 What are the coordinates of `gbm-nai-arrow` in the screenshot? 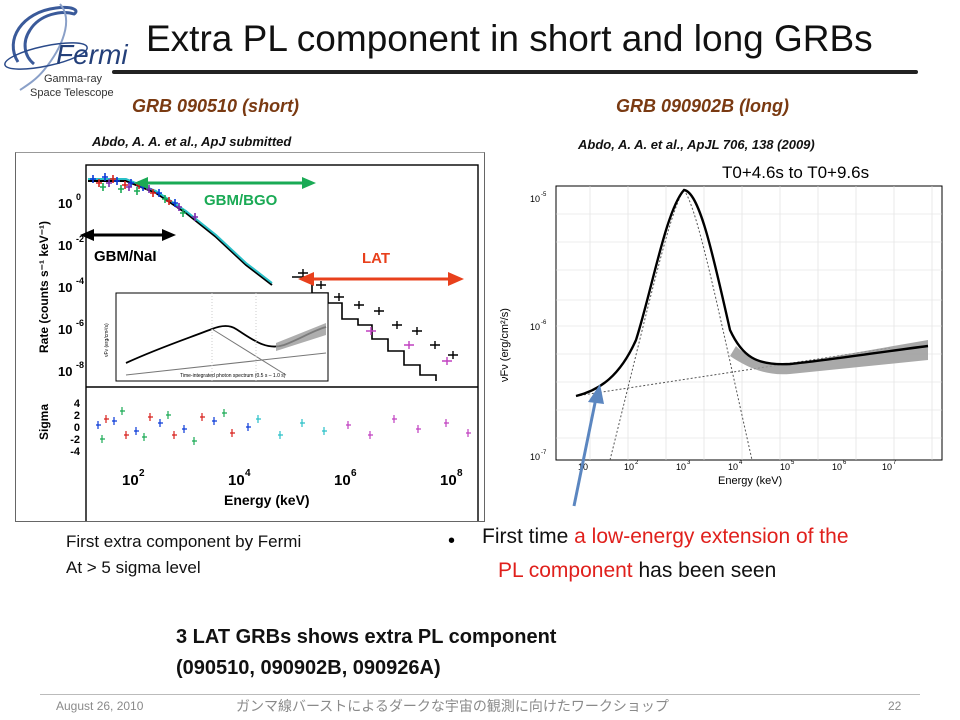 It's located at (128, 235).